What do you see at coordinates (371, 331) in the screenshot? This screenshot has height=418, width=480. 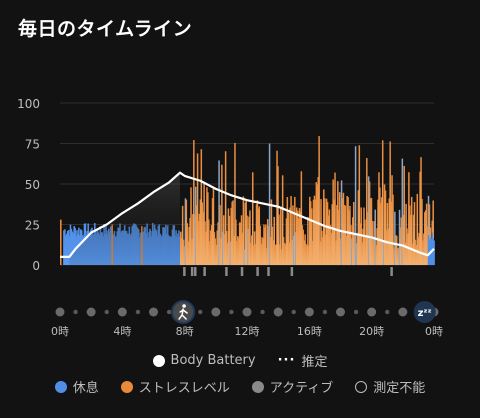 I see `x-tick-label: 20時` at bounding box center [371, 331].